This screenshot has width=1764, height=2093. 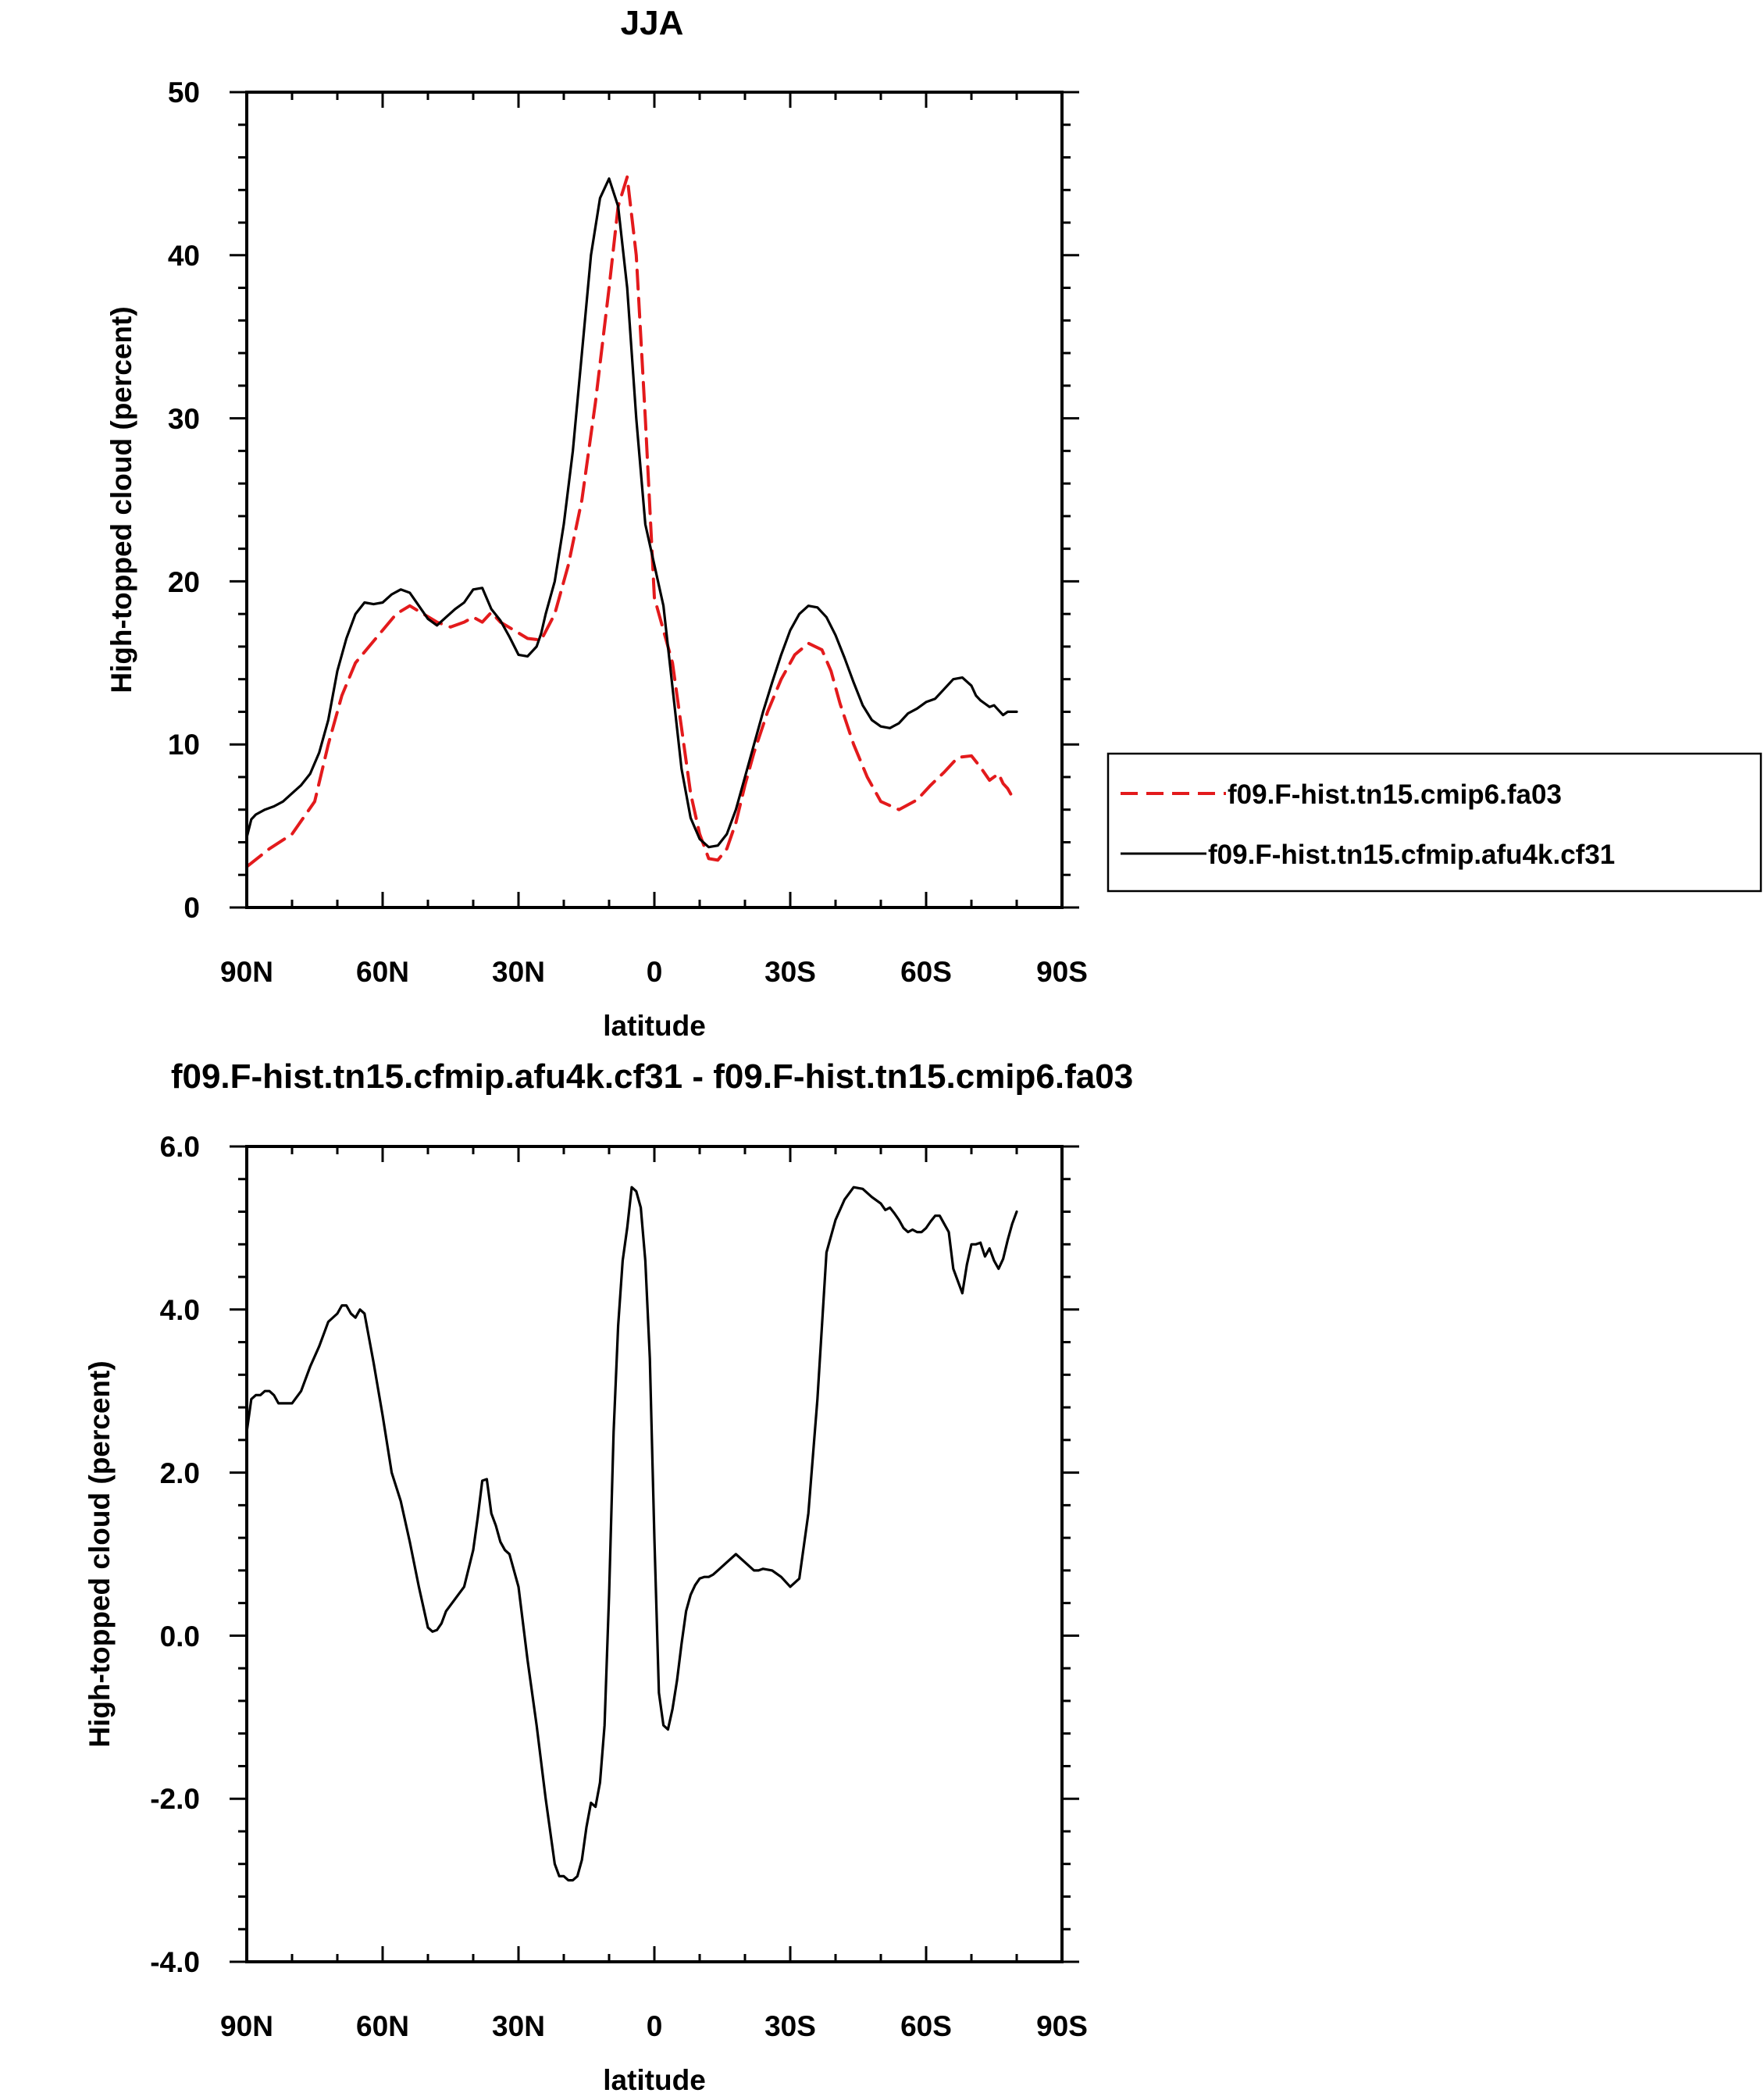 I want to click on top-x-tick-label: 30N, so click(x=518, y=972).